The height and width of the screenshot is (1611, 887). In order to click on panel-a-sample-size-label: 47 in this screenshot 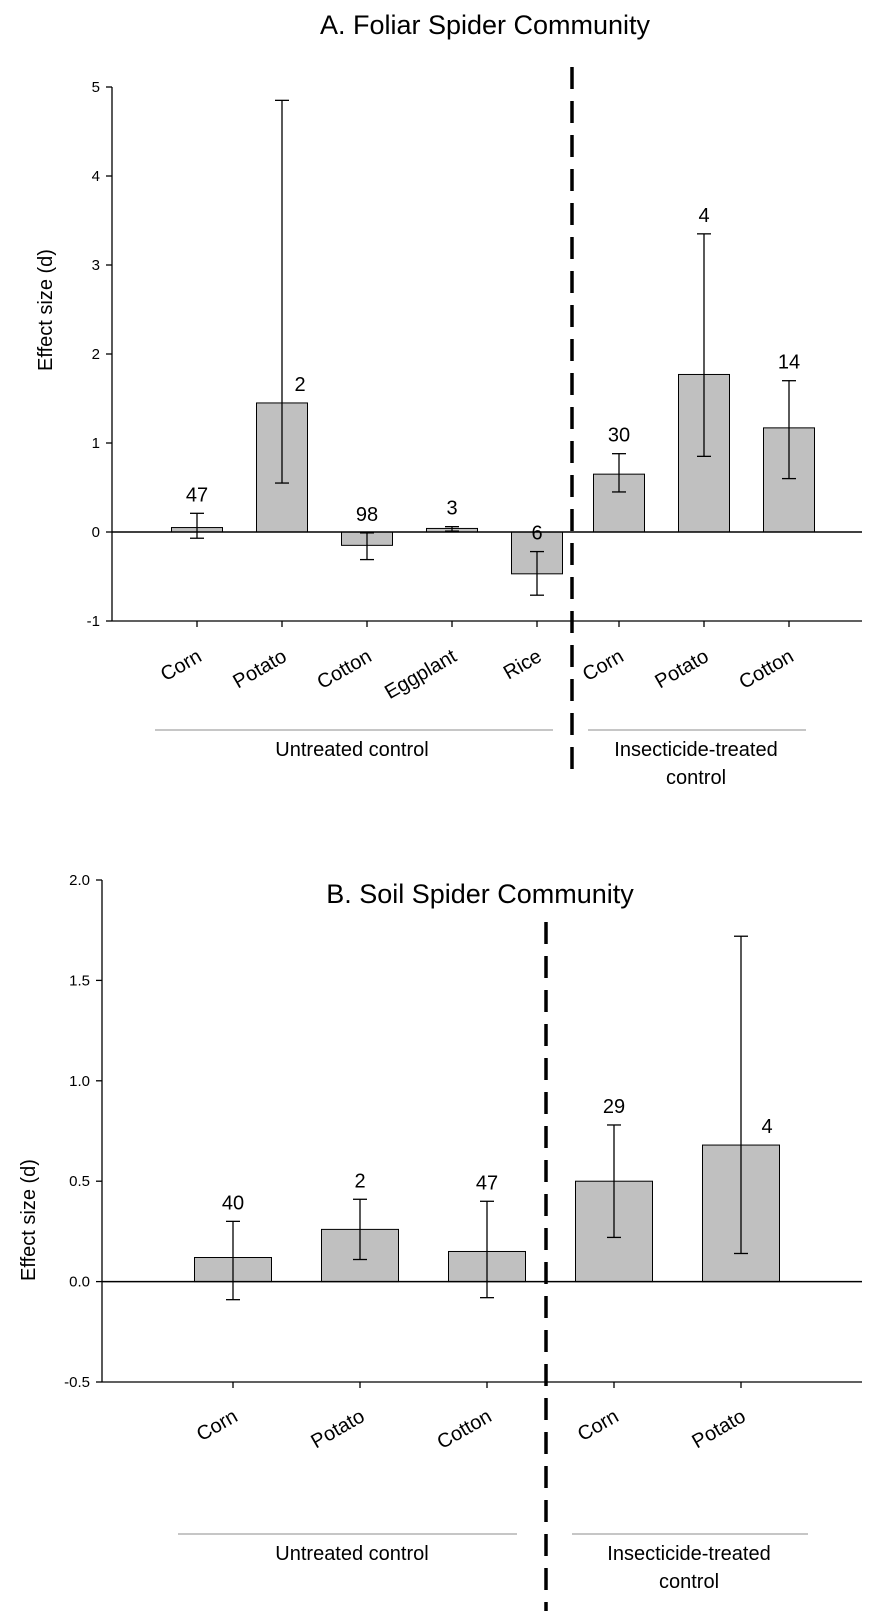, I will do `click(197, 495)`.